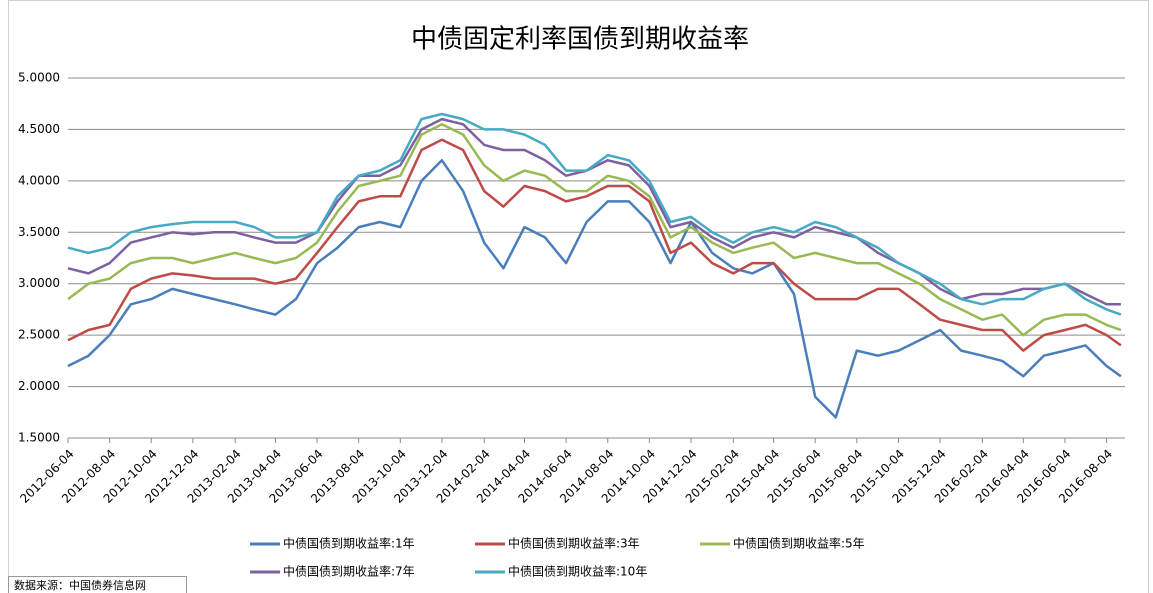 The image size is (1153, 593). Describe the element at coordinates (39, 78) in the screenshot. I see `y-tick-label: 5.0000` at that location.